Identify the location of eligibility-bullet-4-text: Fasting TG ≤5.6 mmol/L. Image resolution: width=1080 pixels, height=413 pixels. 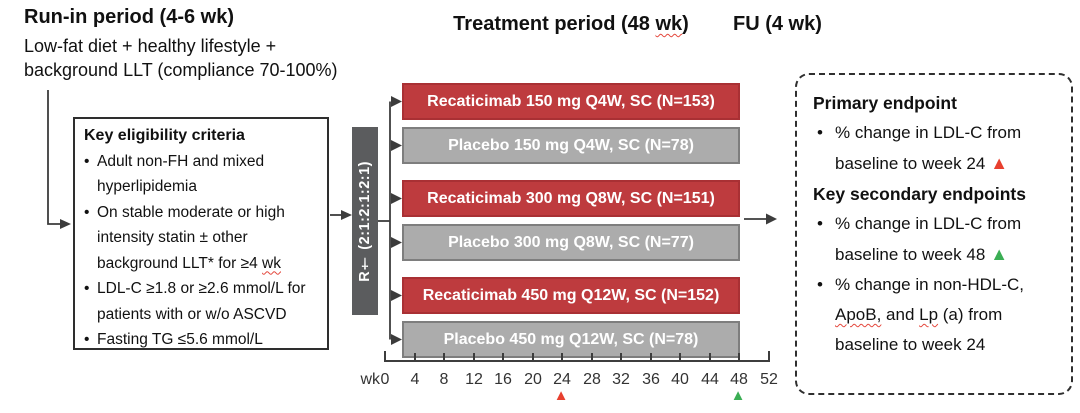
(180, 339).